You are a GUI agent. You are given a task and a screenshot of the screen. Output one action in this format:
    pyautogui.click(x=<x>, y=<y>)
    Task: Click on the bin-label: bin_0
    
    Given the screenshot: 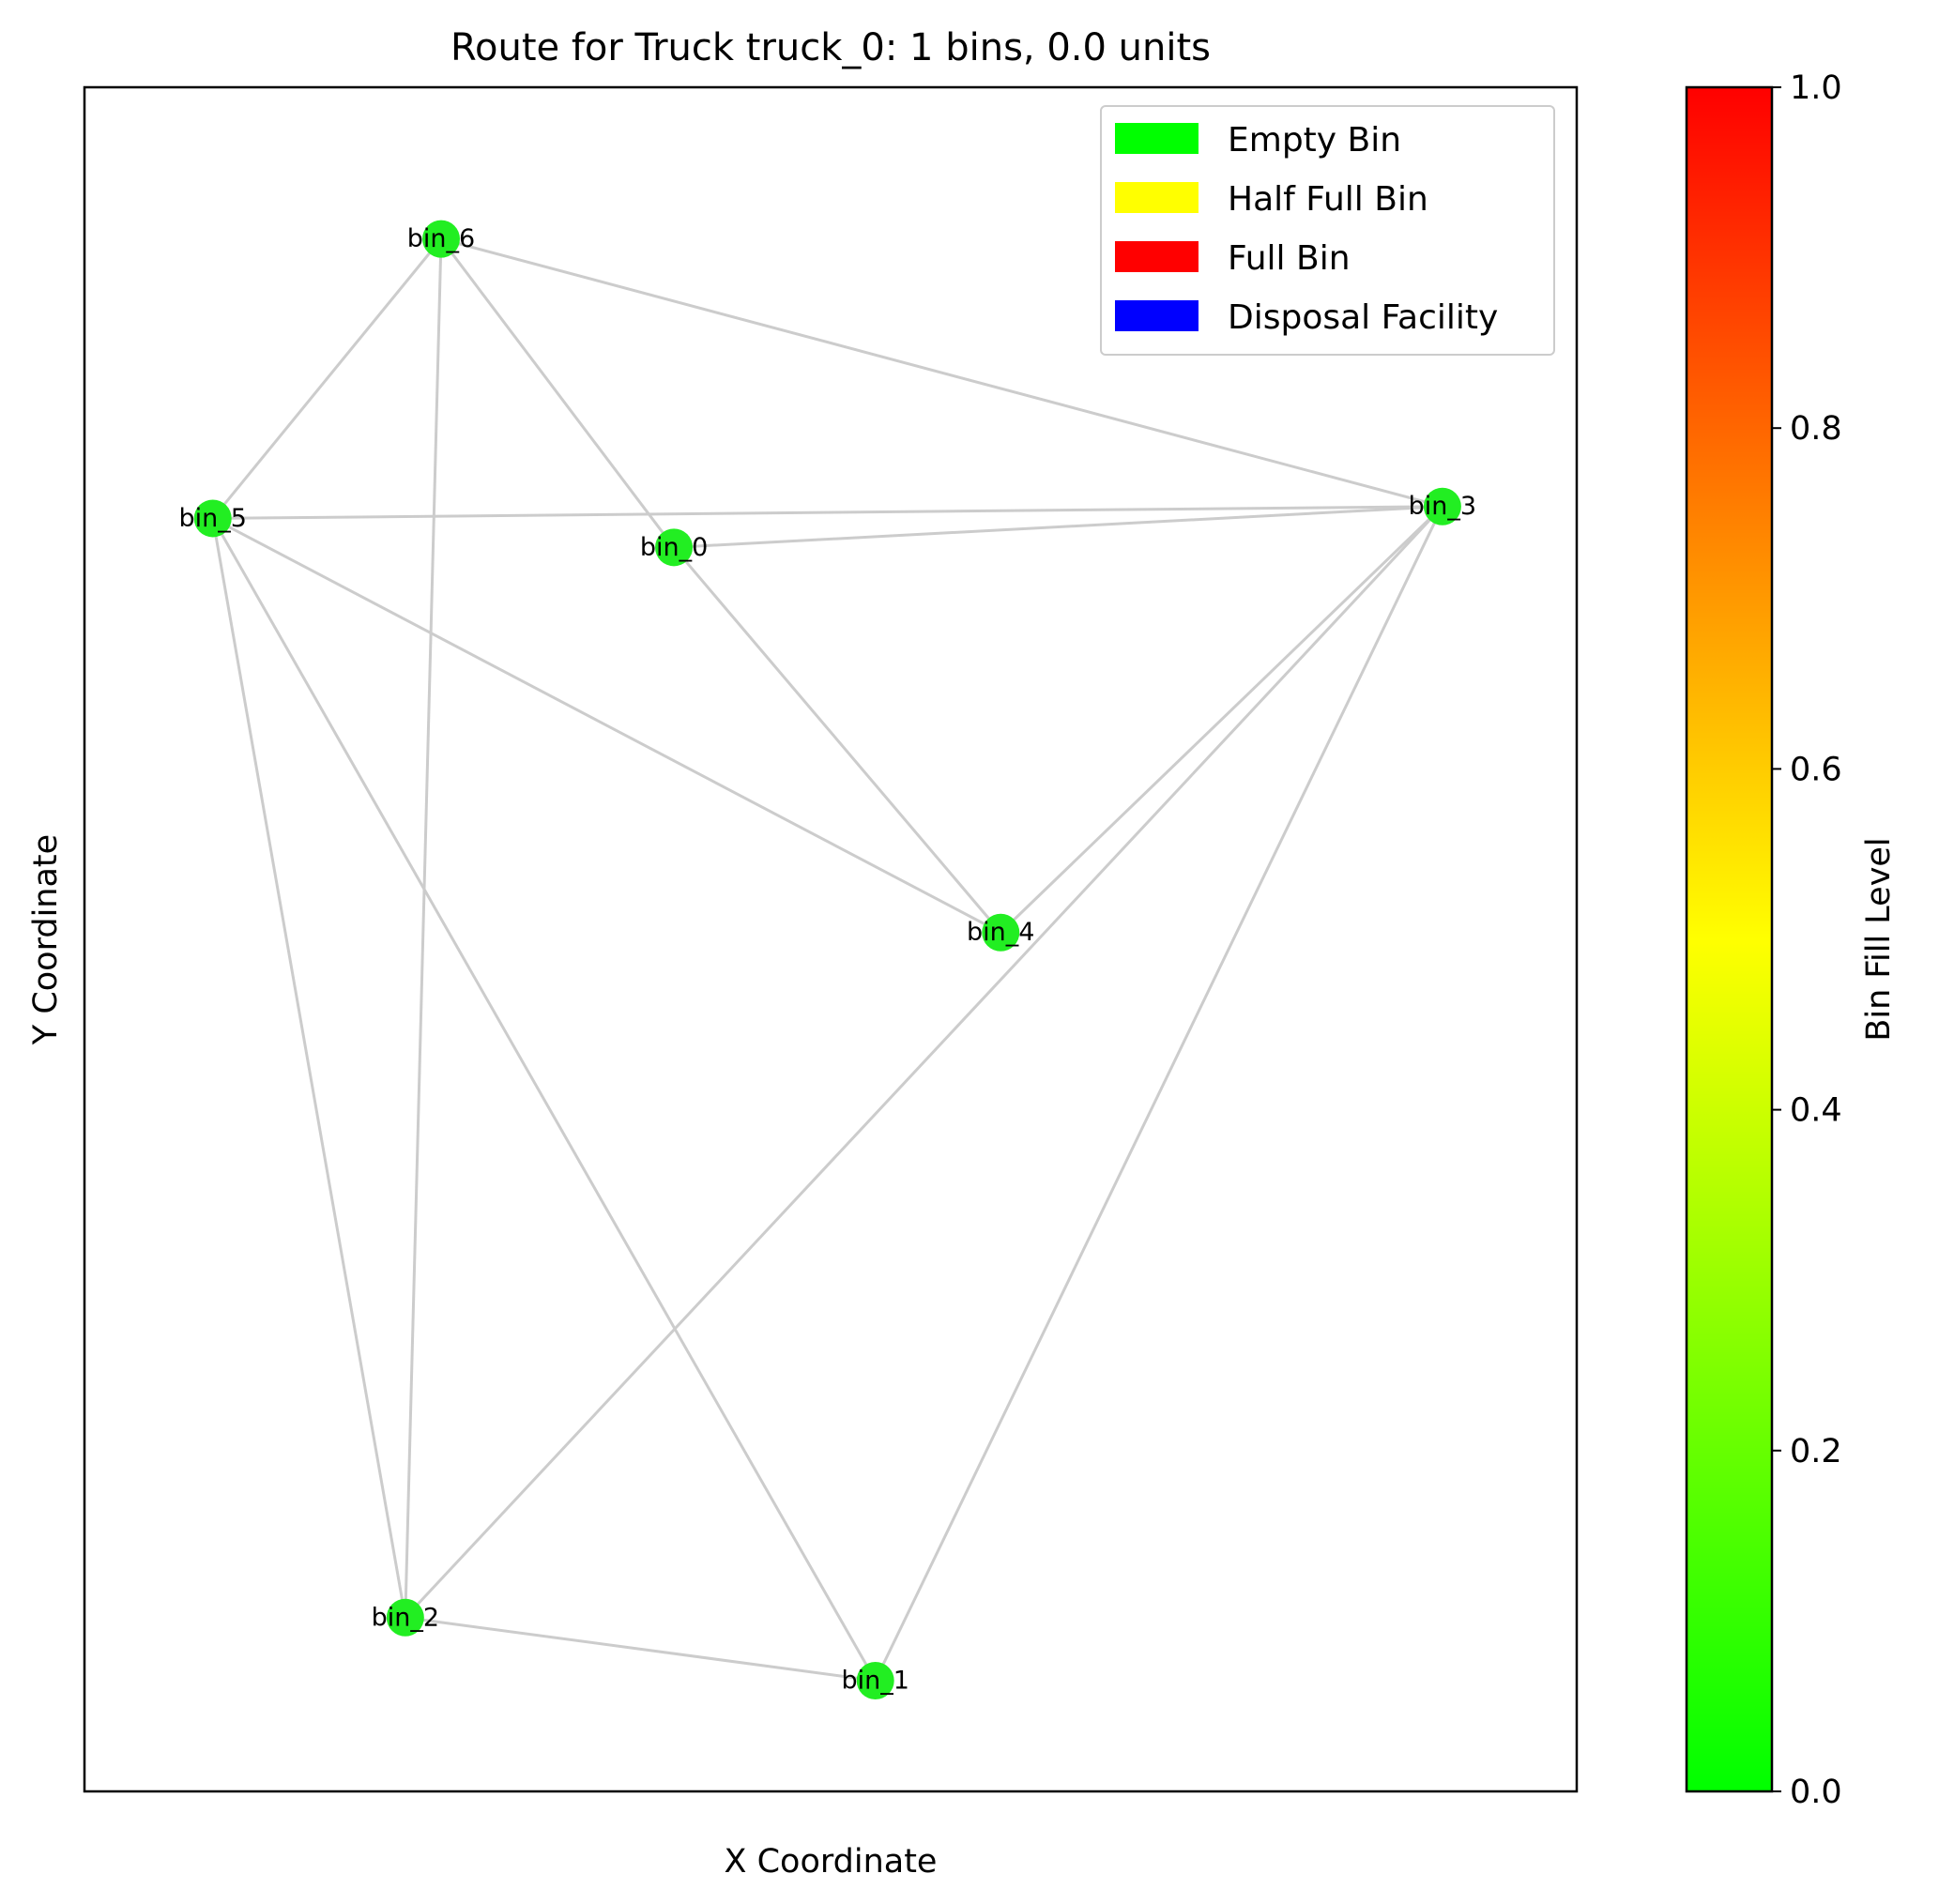 What is the action you would take?
    pyautogui.click(x=674, y=547)
    